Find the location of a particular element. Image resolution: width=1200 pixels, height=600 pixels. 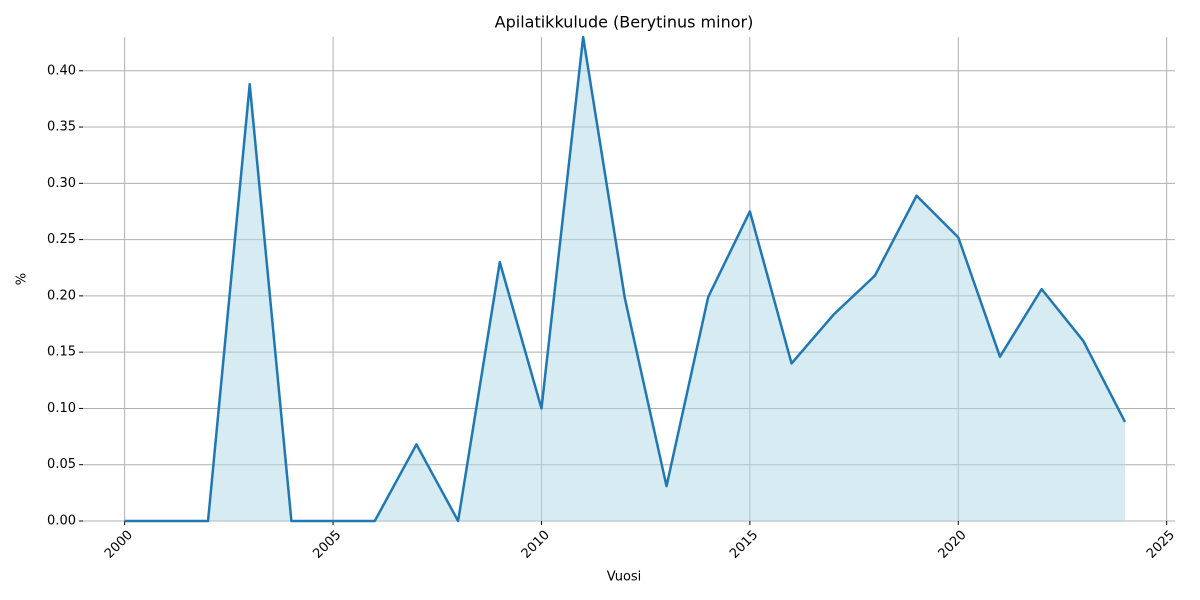

x-tick-label: 2000 is located at coordinates (119, 545).